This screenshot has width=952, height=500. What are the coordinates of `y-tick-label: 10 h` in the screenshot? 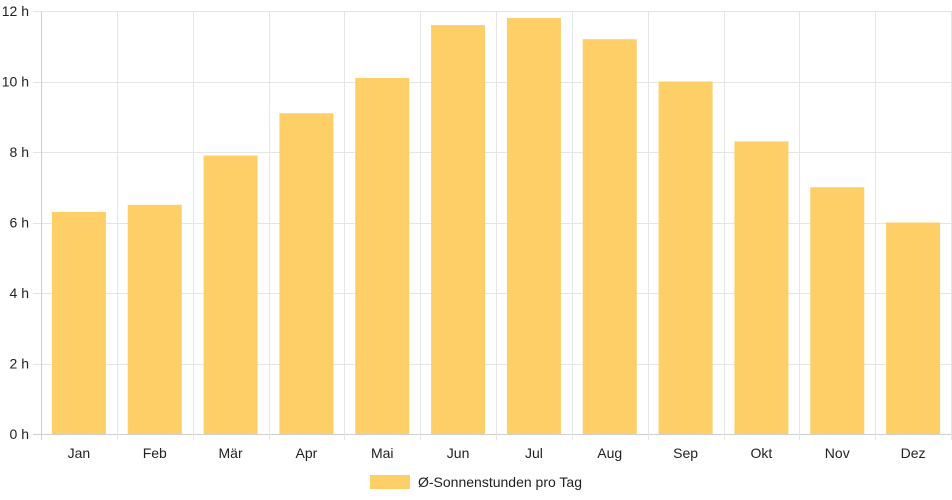 It's located at (15, 82).